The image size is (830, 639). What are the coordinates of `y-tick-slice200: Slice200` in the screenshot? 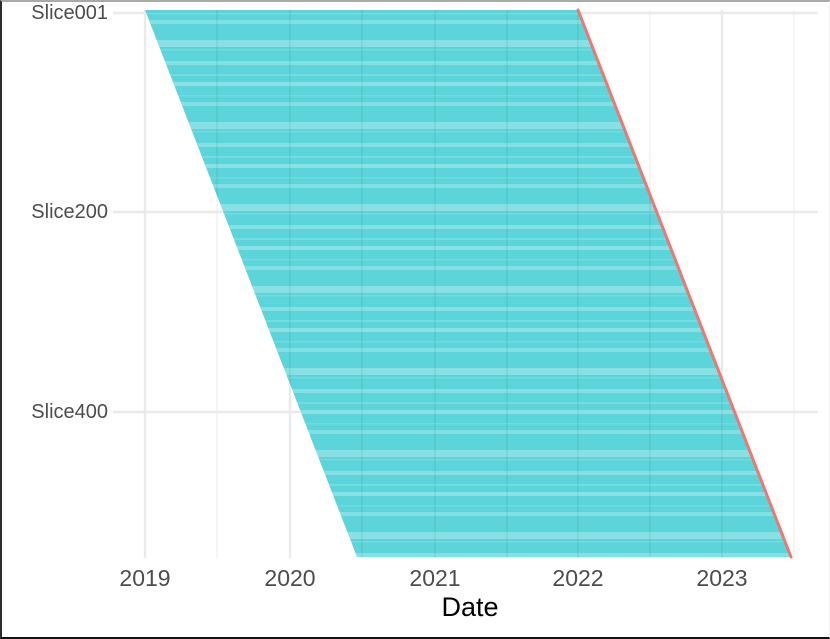 It's located at (69, 212).